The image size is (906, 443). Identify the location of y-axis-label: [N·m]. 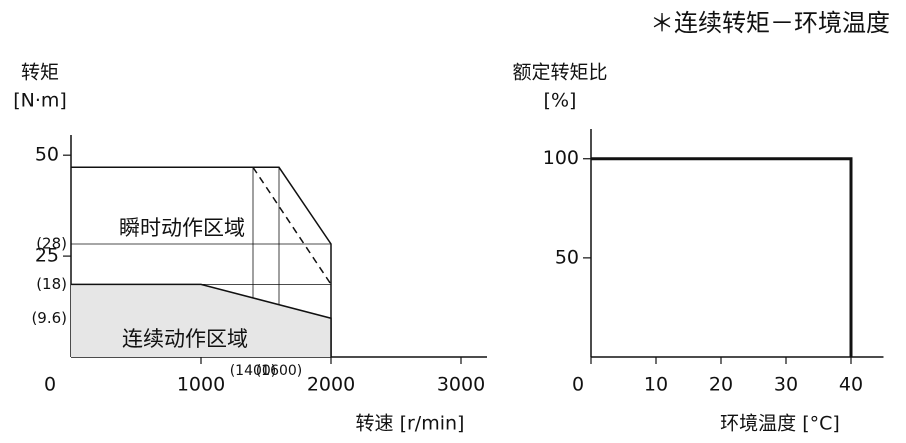
(40, 101).